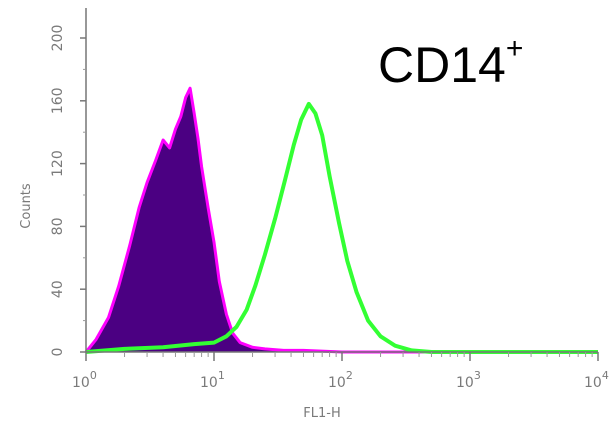 The image size is (616, 421). What do you see at coordinates (596, 380) in the screenshot?
I see `x-tick-label-4: 10⁴` at bounding box center [596, 380].